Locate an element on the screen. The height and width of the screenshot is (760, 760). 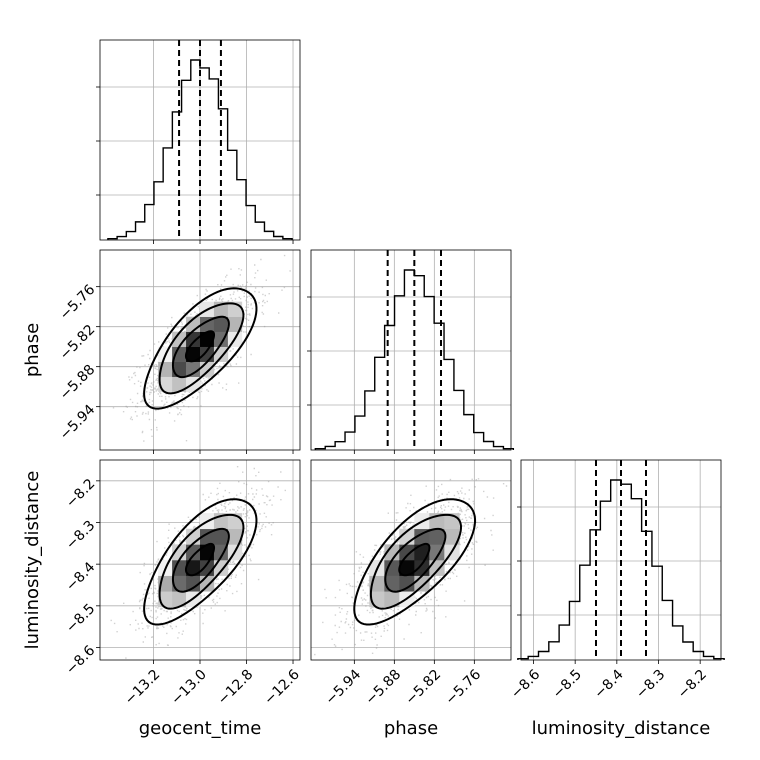
x-tick-label-phase: −5.82 is located at coordinates (424, 688).